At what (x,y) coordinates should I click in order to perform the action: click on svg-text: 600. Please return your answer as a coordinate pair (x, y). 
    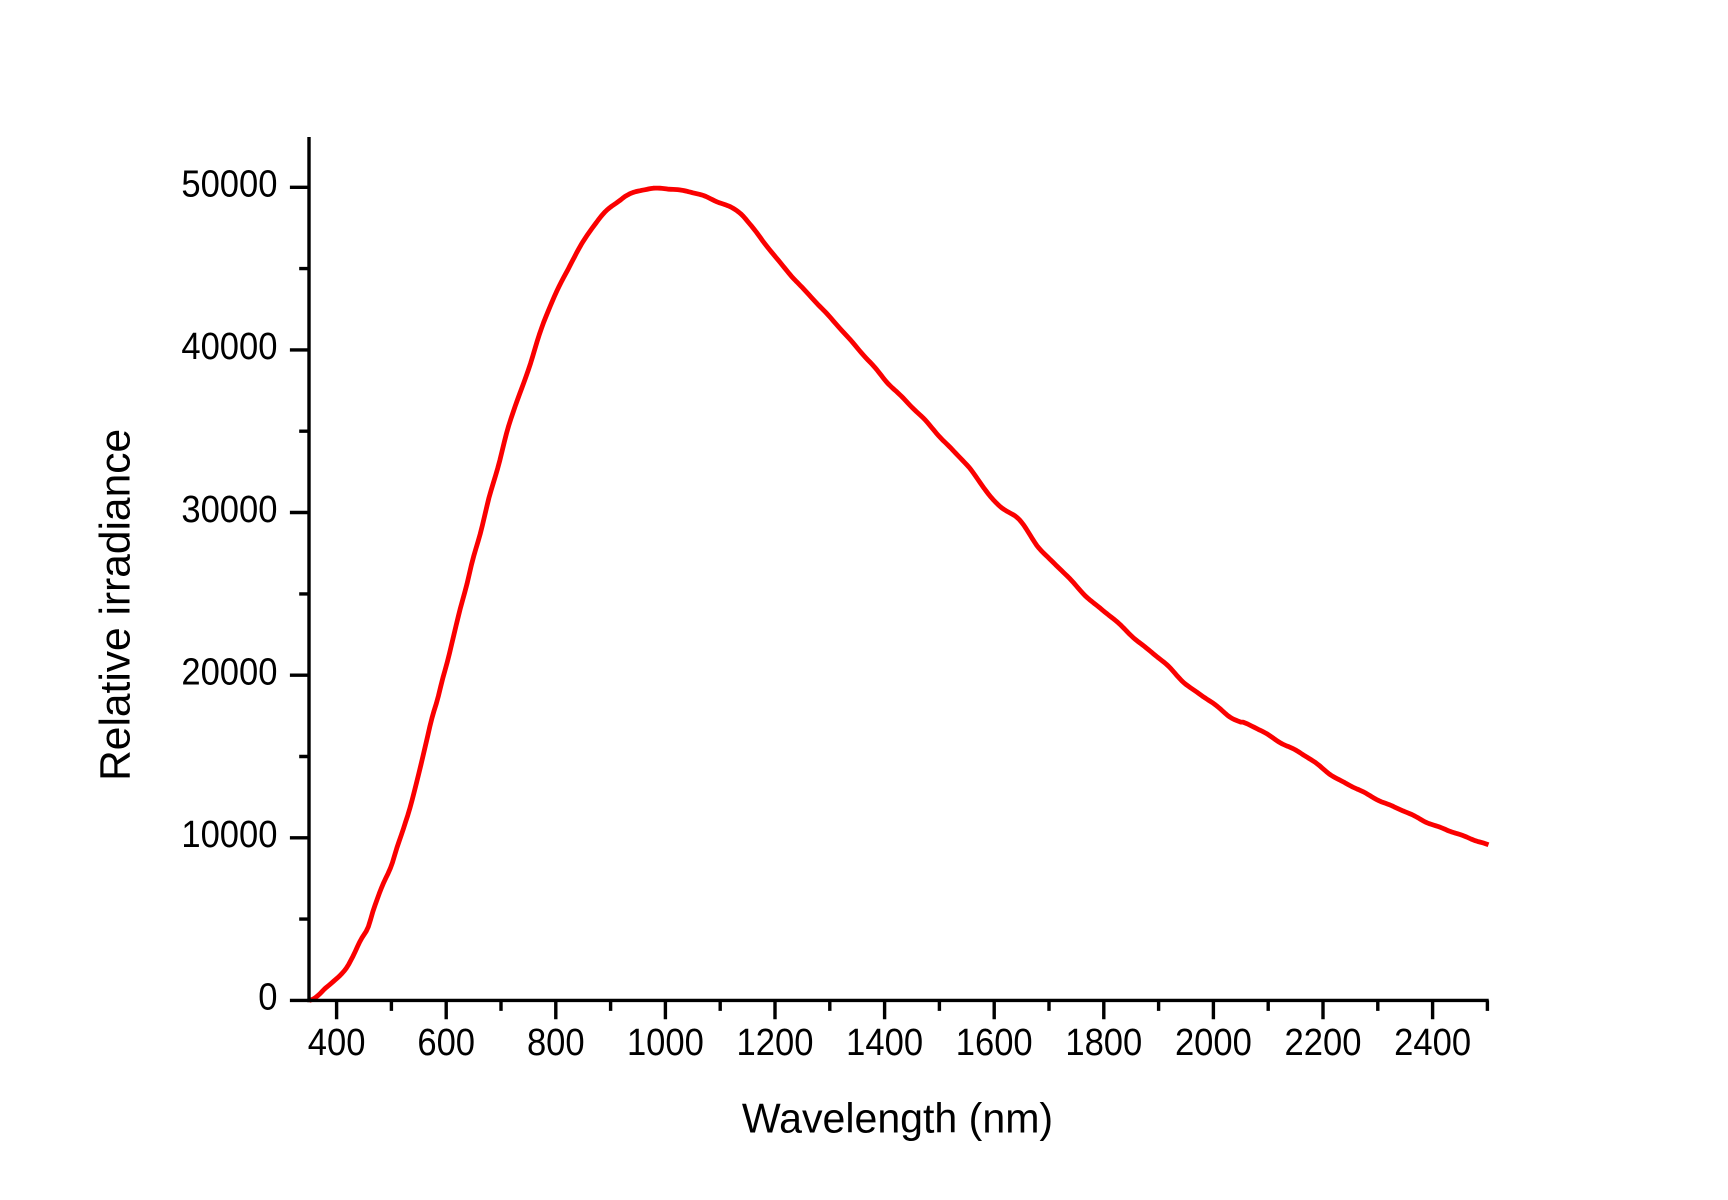
    Looking at the image, I should click on (446, 1041).